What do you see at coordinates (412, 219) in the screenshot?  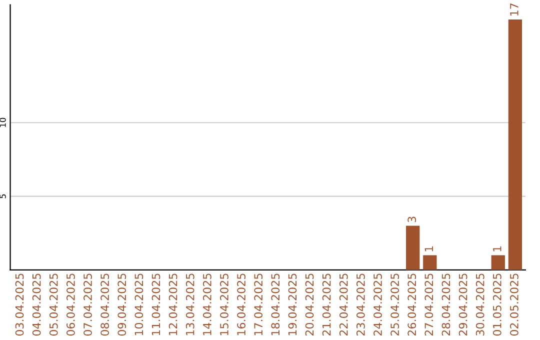 I see `data-label: 3` at bounding box center [412, 219].